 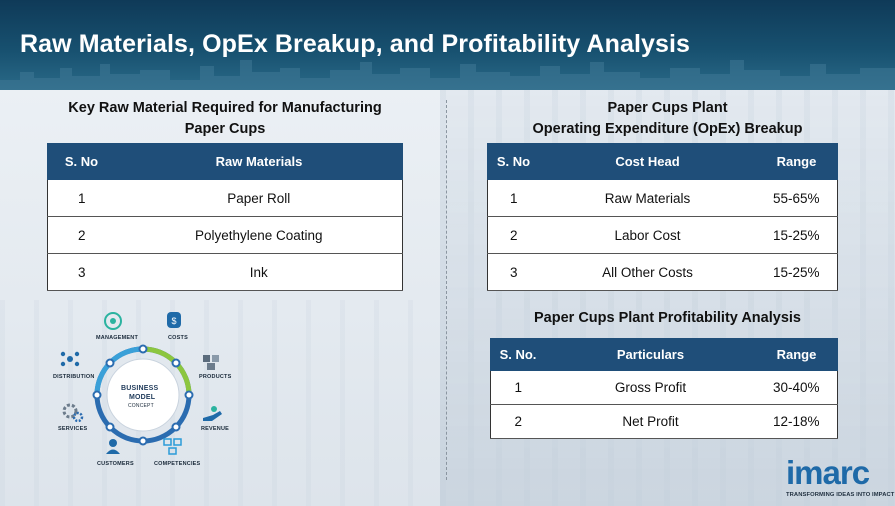 What do you see at coordinates (796, 421) in the screenshot?
I see `table-cell: 12-18%` at bounding box center [796, 421].